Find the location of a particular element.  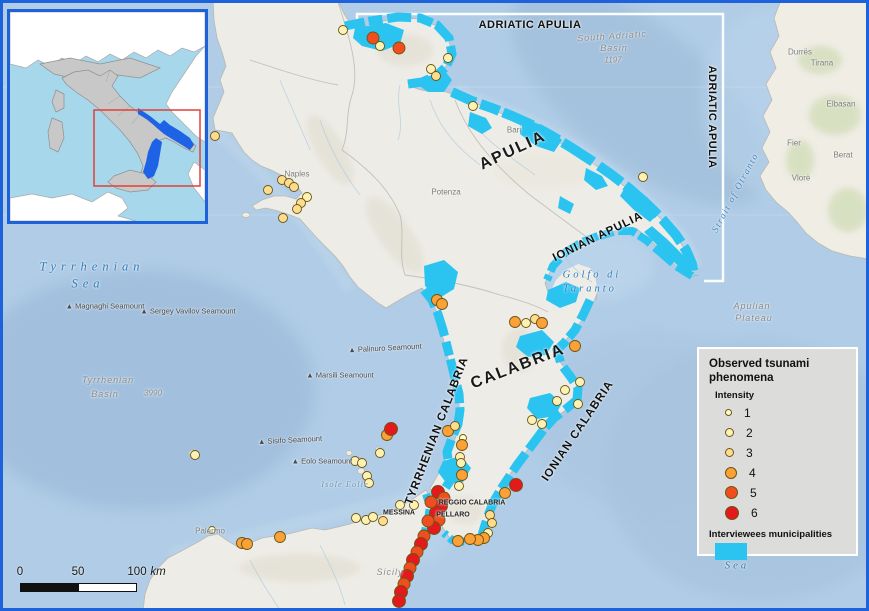

inset-map-svg is located at coordinates (107, 116).